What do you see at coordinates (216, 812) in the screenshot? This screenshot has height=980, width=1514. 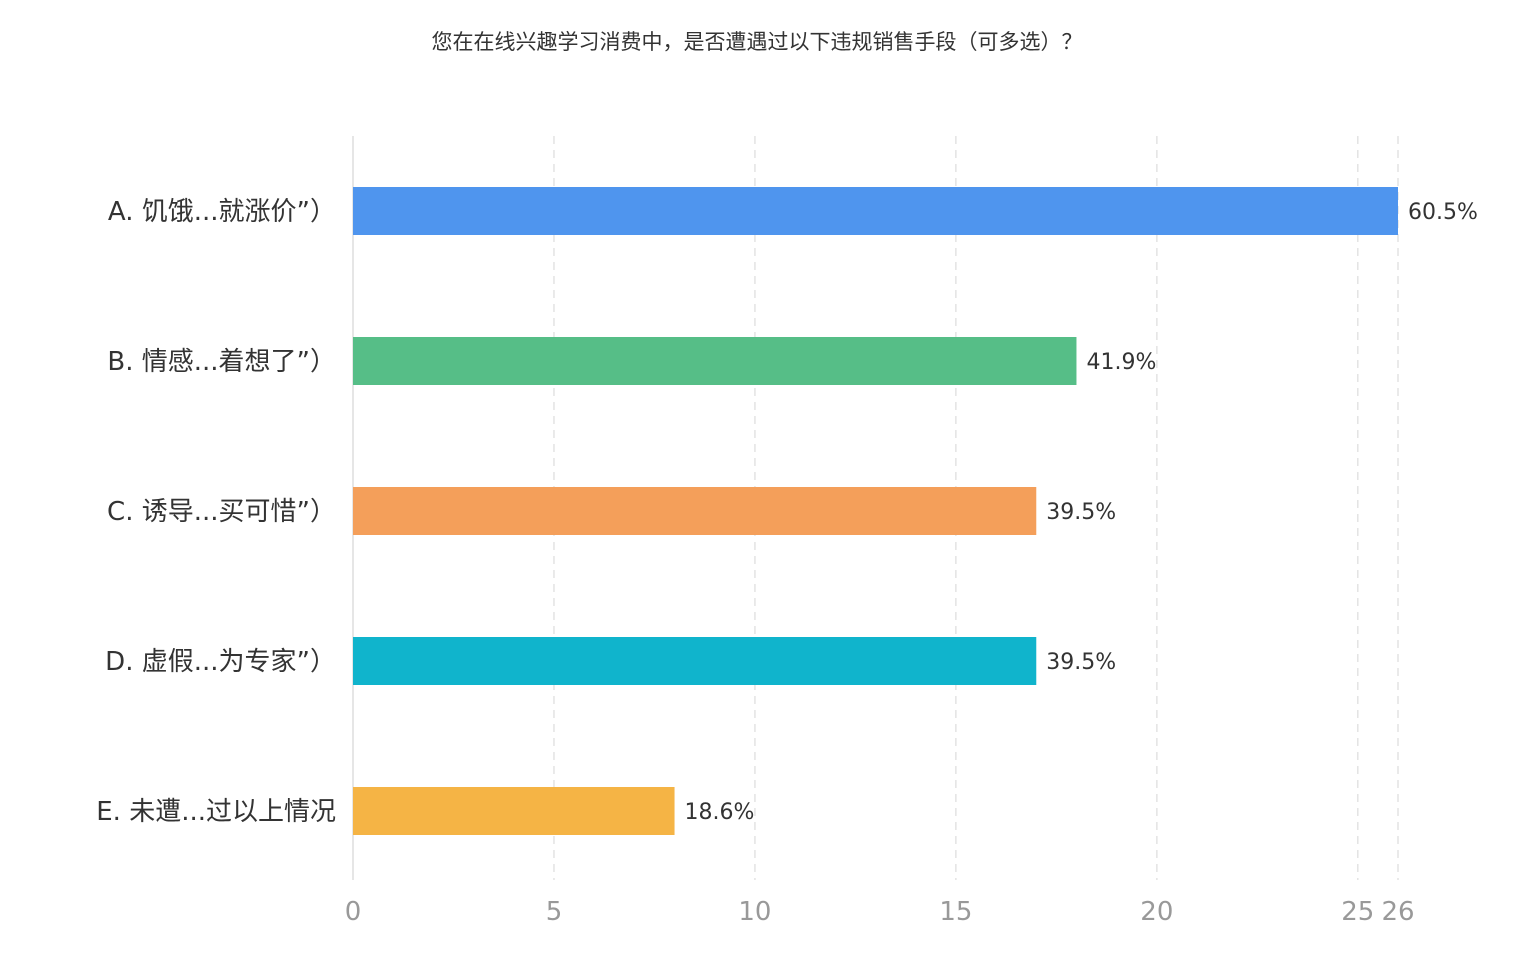 I see `category-label: E. 未遭...过以上情况` at bounding box center [216, 812].